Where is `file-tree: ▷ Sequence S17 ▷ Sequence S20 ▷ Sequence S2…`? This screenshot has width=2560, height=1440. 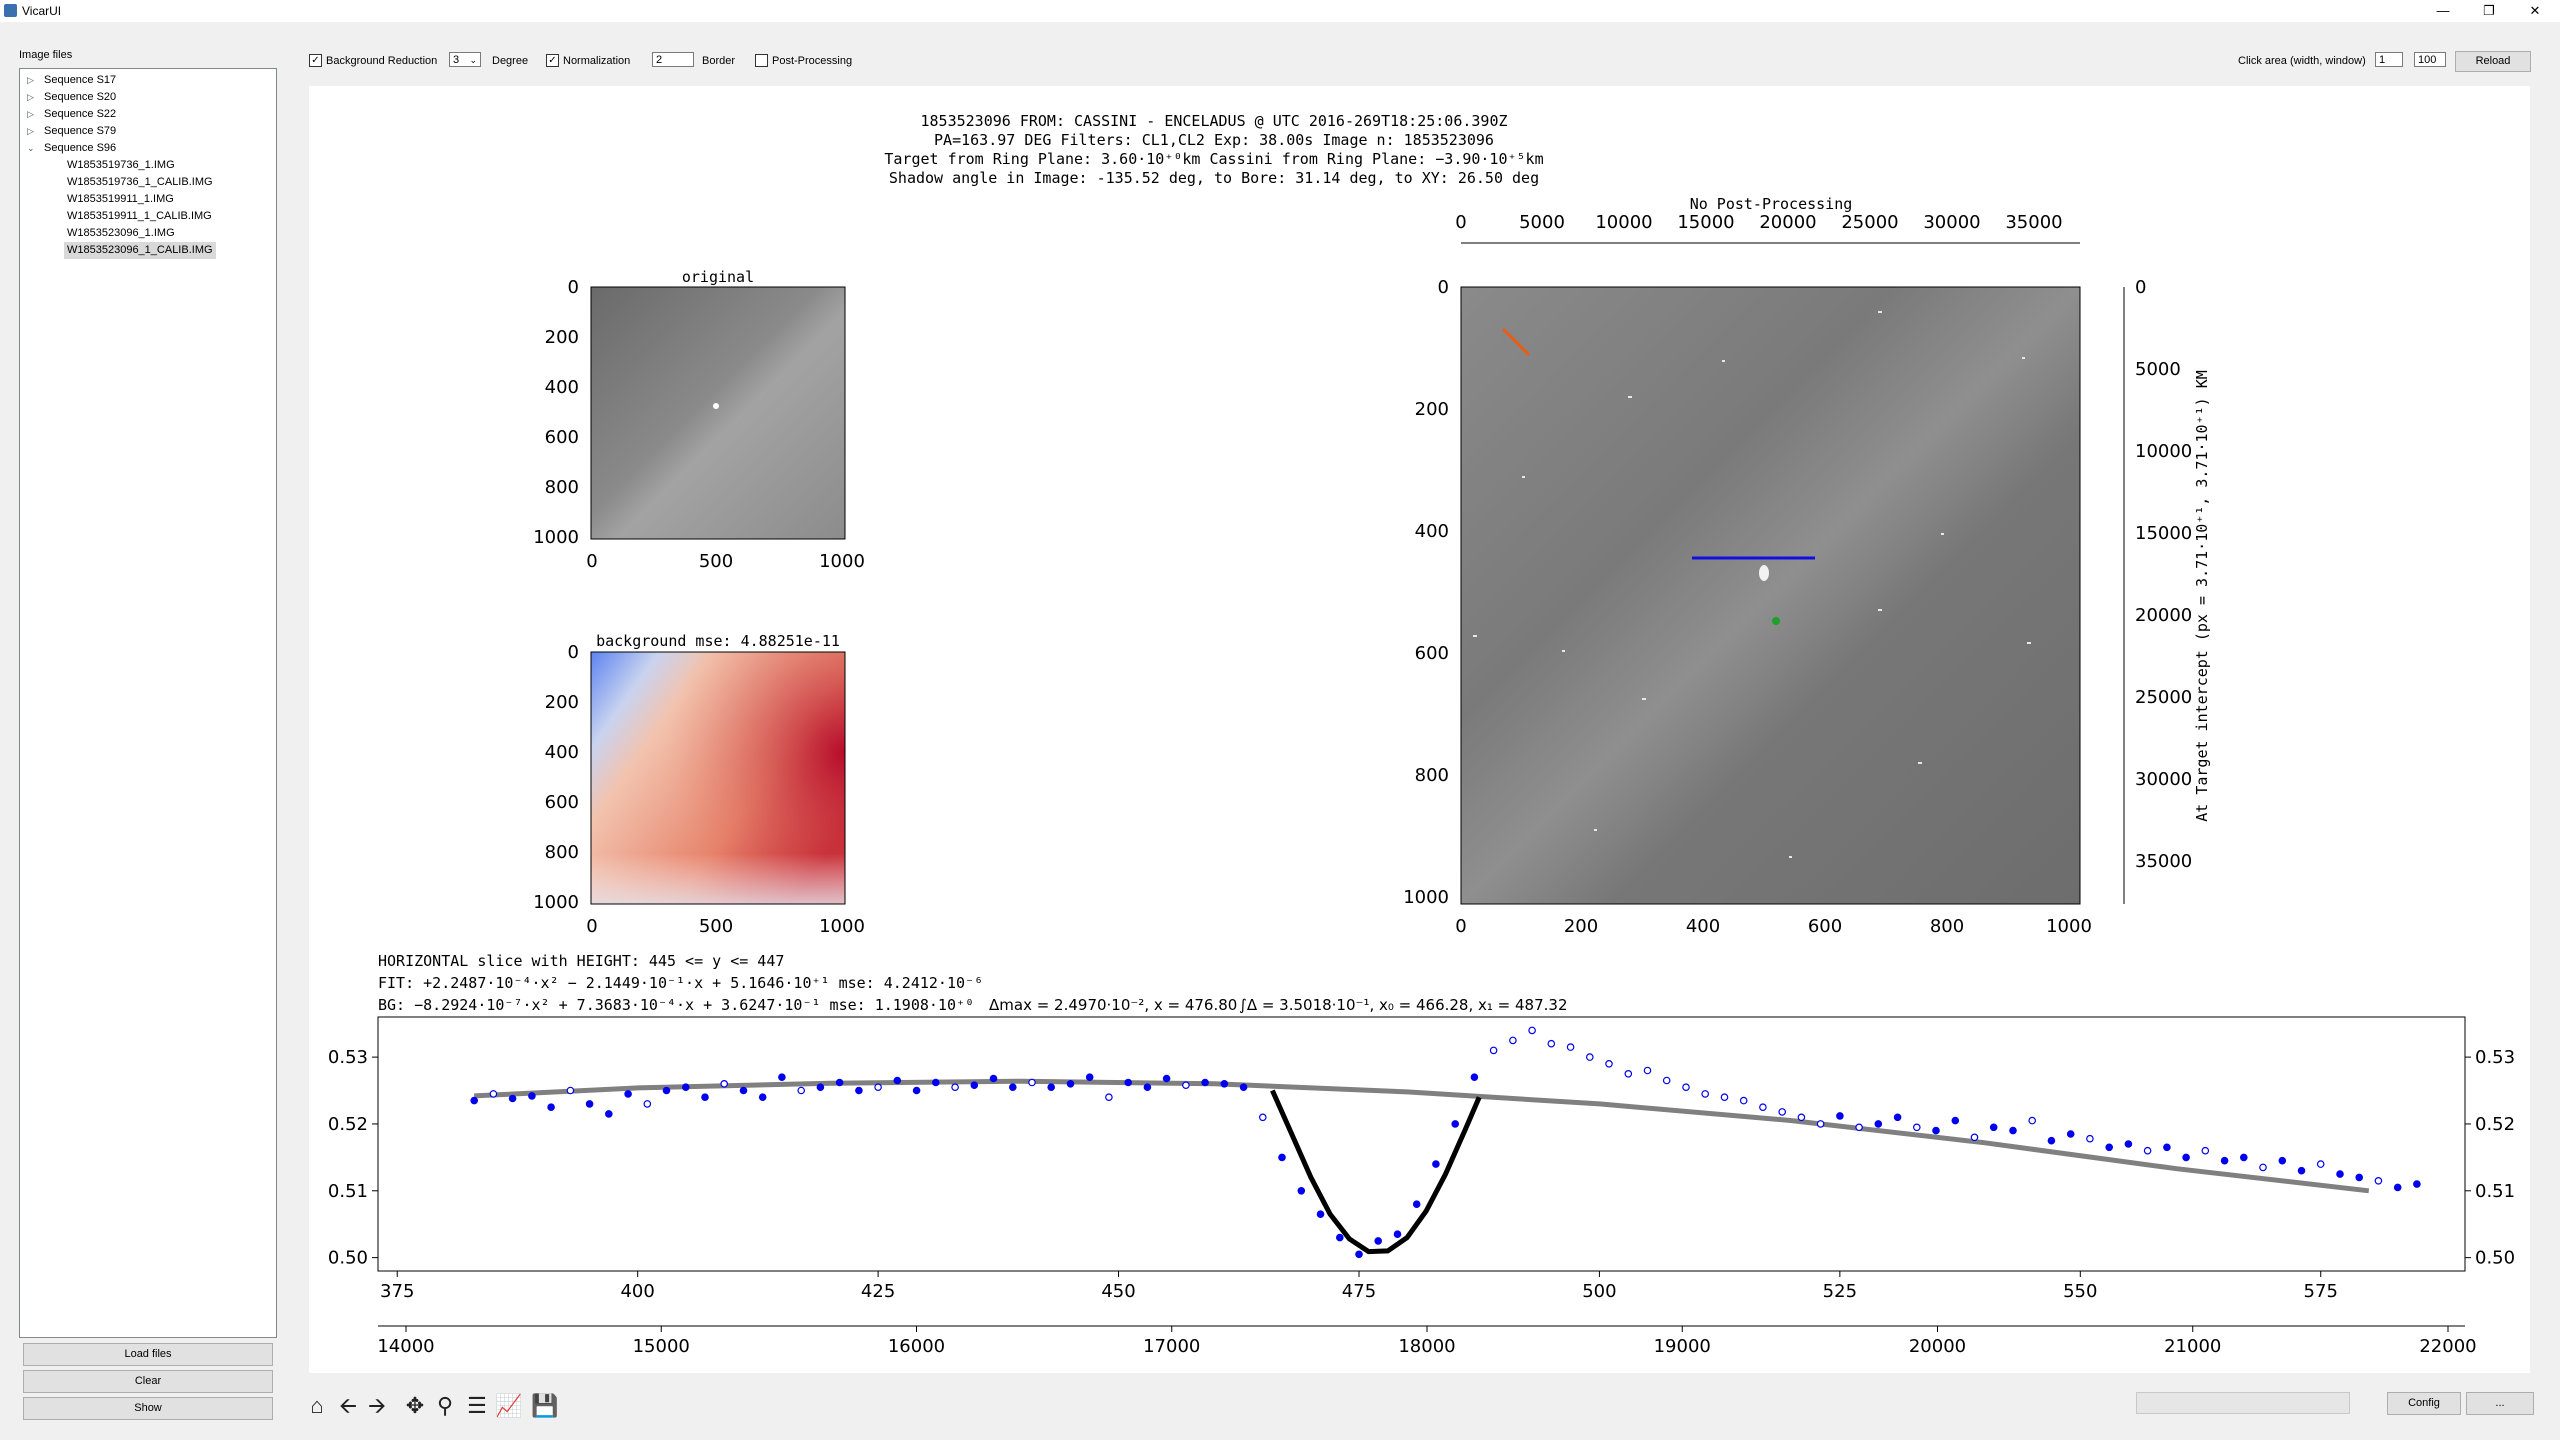 file-tree: ▷ Sequence S17 ▷ Sequence S20 ▷ Sequence S2… is located at coordinates (148, 703).